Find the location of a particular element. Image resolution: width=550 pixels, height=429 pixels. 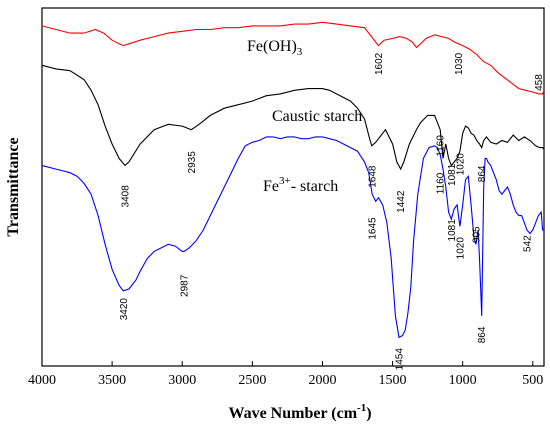

peak-label: 458 is located at coordinates (539, 82).